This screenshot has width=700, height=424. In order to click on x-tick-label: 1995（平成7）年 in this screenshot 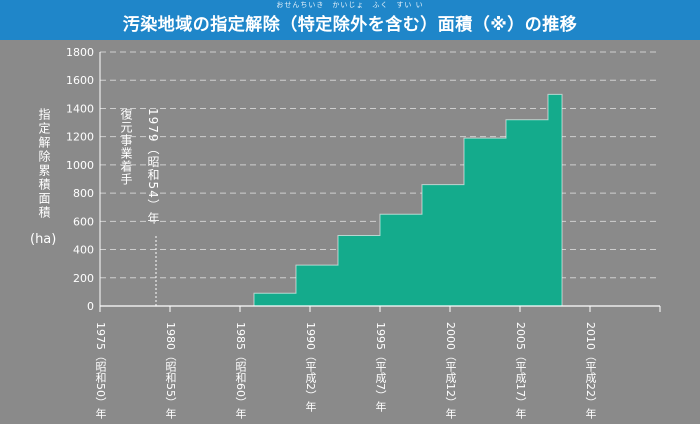, I will do `click(380, 367)`.